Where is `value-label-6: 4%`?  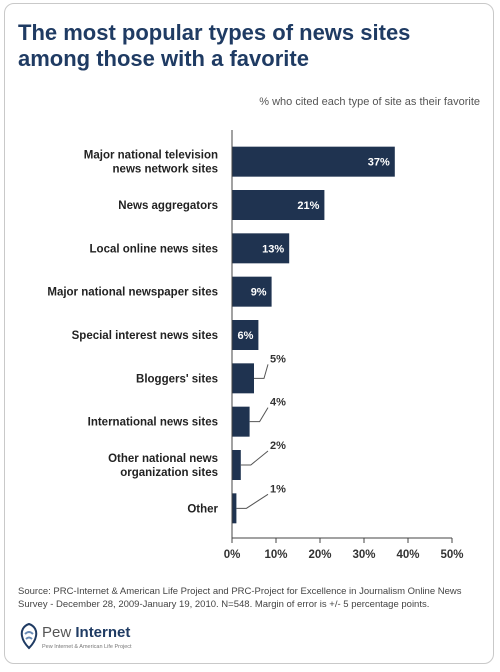
value-label-6: 4% is located at coordinates (278, 403).